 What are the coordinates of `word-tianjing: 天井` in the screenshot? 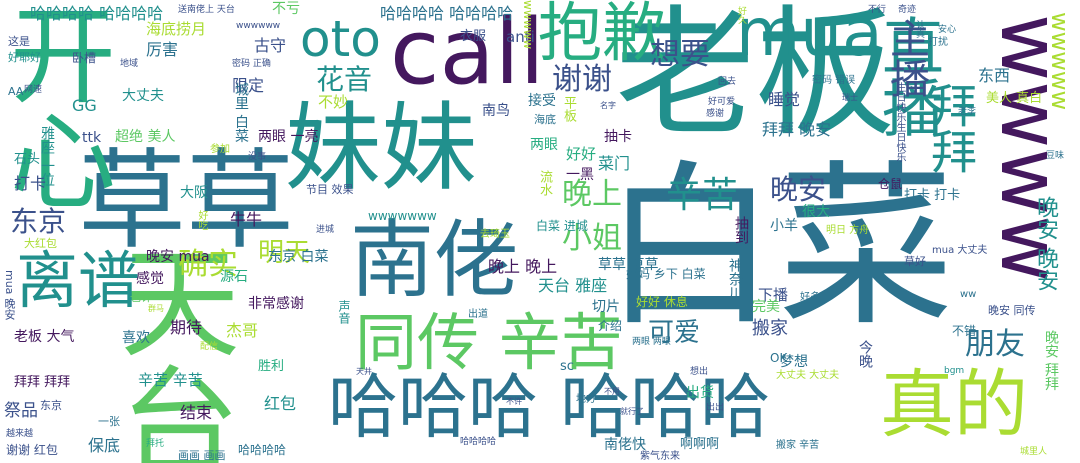 It's located at (364, 371).